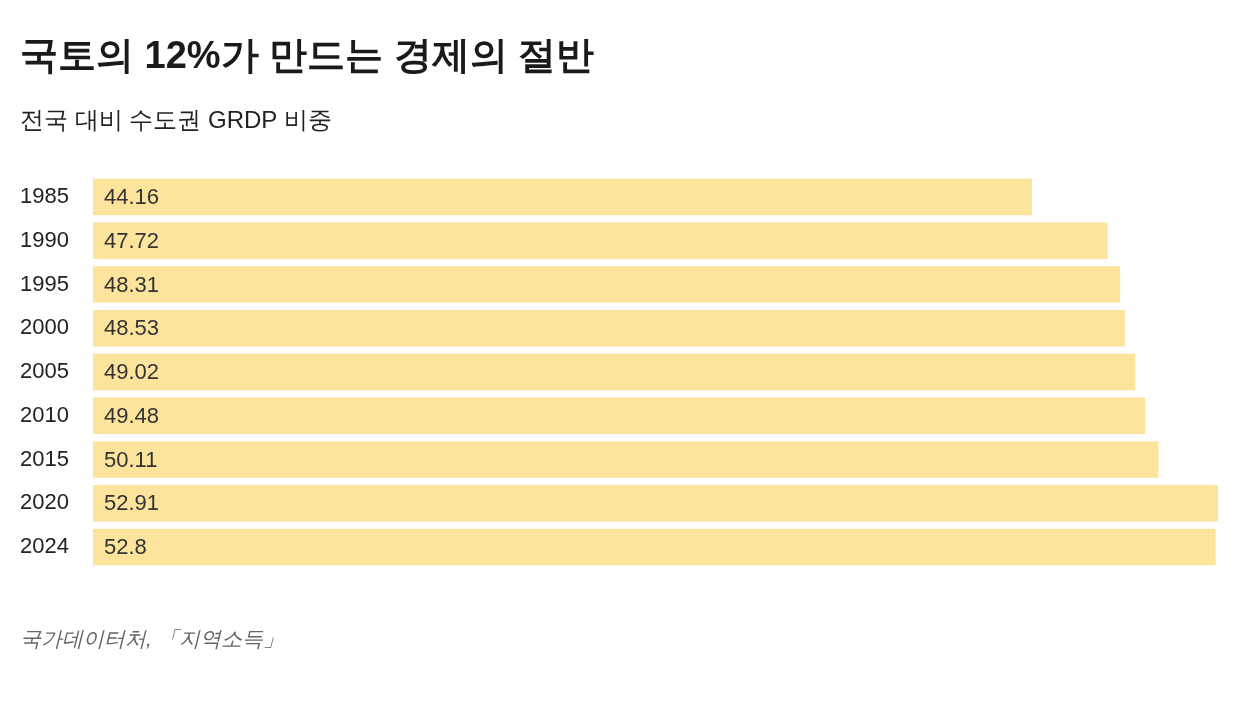 The image size is (1240, 712). Describe the element at coordinates (131, 284) in the screenshot. I see `data-label: 48.31` at that location.